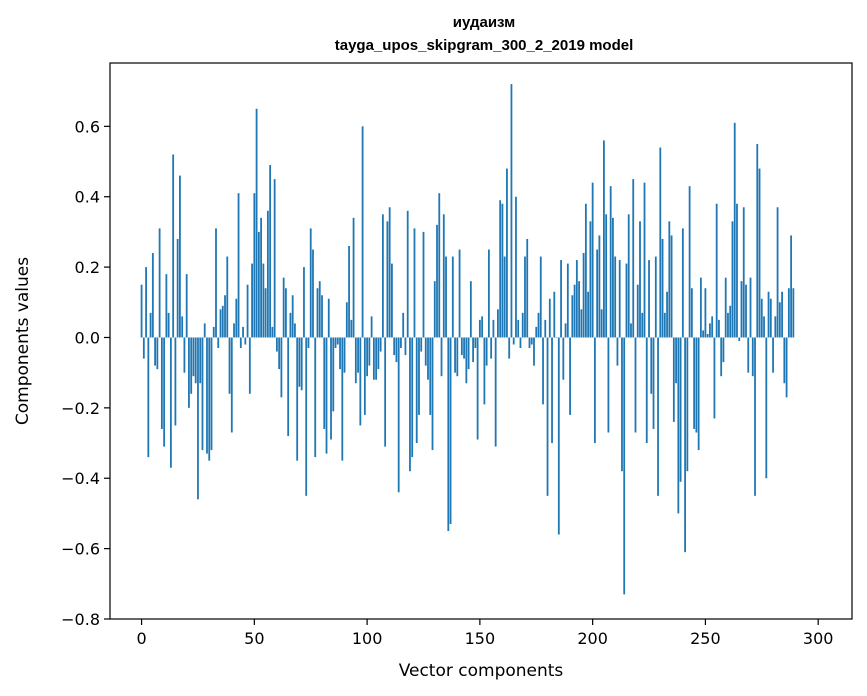 The height and width of the screenshot is (696, 867). I want to click on y-axis-ticks: −0.8 −0.6 −0.4 −0.2 0.0 0.2 0.4 0.6, so click(85, 373).